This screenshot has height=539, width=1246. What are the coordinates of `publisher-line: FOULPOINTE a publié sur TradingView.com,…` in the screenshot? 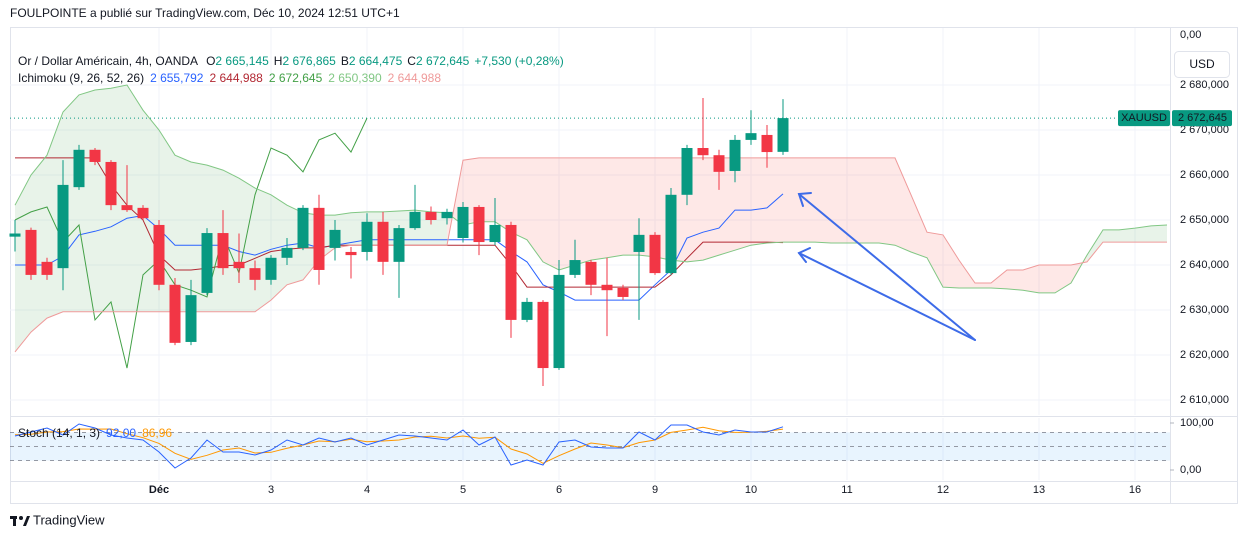 It's located at (205, 13).